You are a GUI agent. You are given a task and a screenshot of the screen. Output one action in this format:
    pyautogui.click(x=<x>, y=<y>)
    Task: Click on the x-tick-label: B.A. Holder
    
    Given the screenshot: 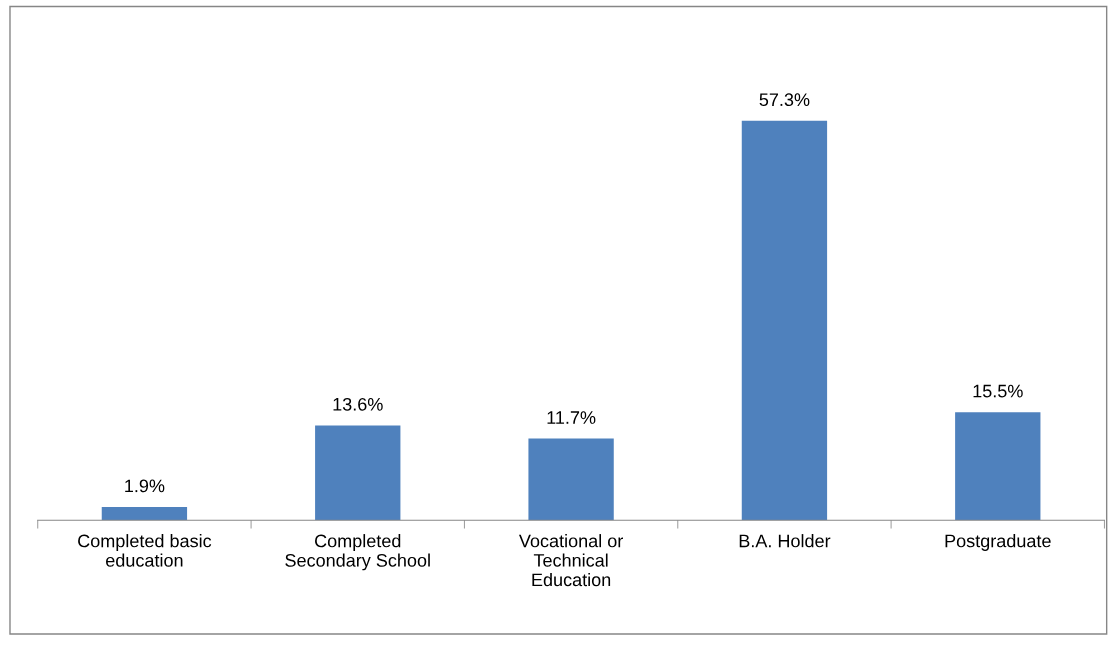 What is the action you would take?
    pyautogui.click(x=785, y=541)
    